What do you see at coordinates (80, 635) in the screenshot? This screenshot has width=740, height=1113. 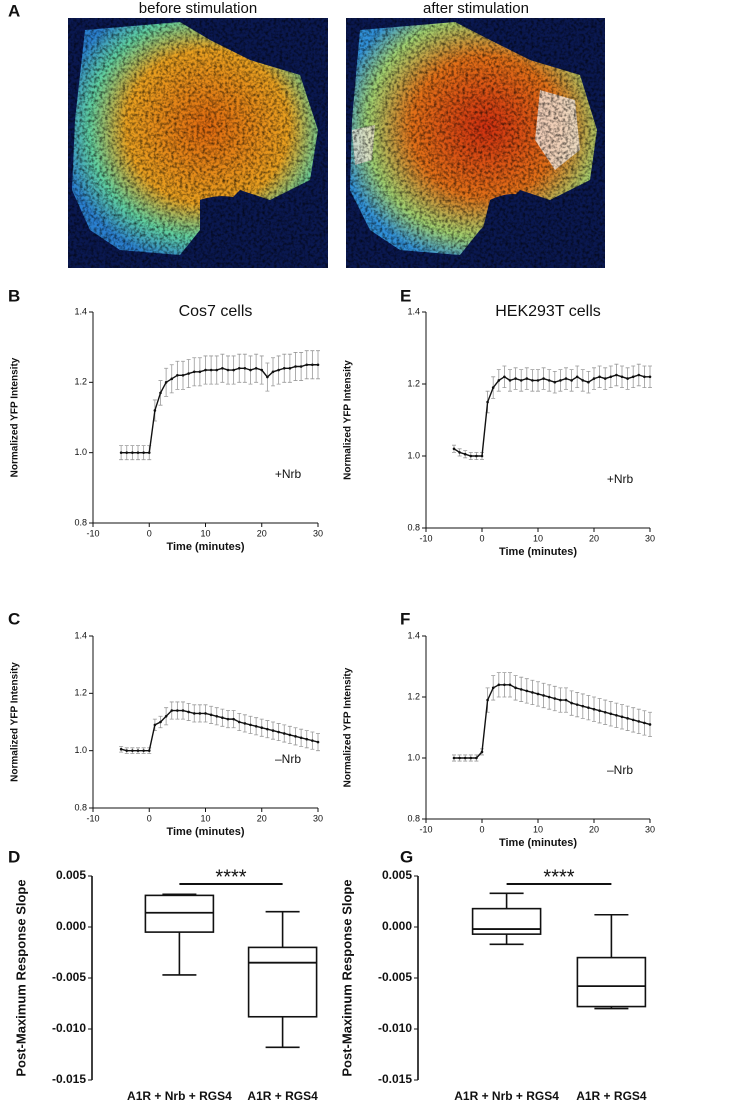 I see `y-tick-label: 1.4` at bounding box center [80, 635].